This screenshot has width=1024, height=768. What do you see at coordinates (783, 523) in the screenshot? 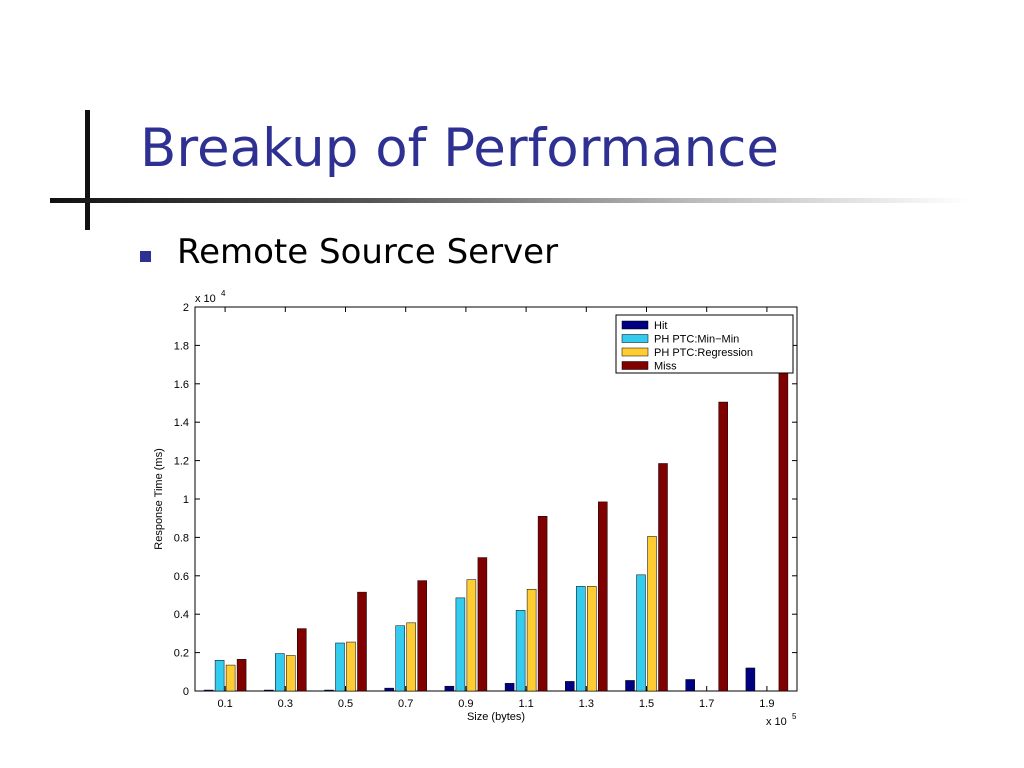
I see `bar-series-3-1.9` at bounding box center [783, 523].